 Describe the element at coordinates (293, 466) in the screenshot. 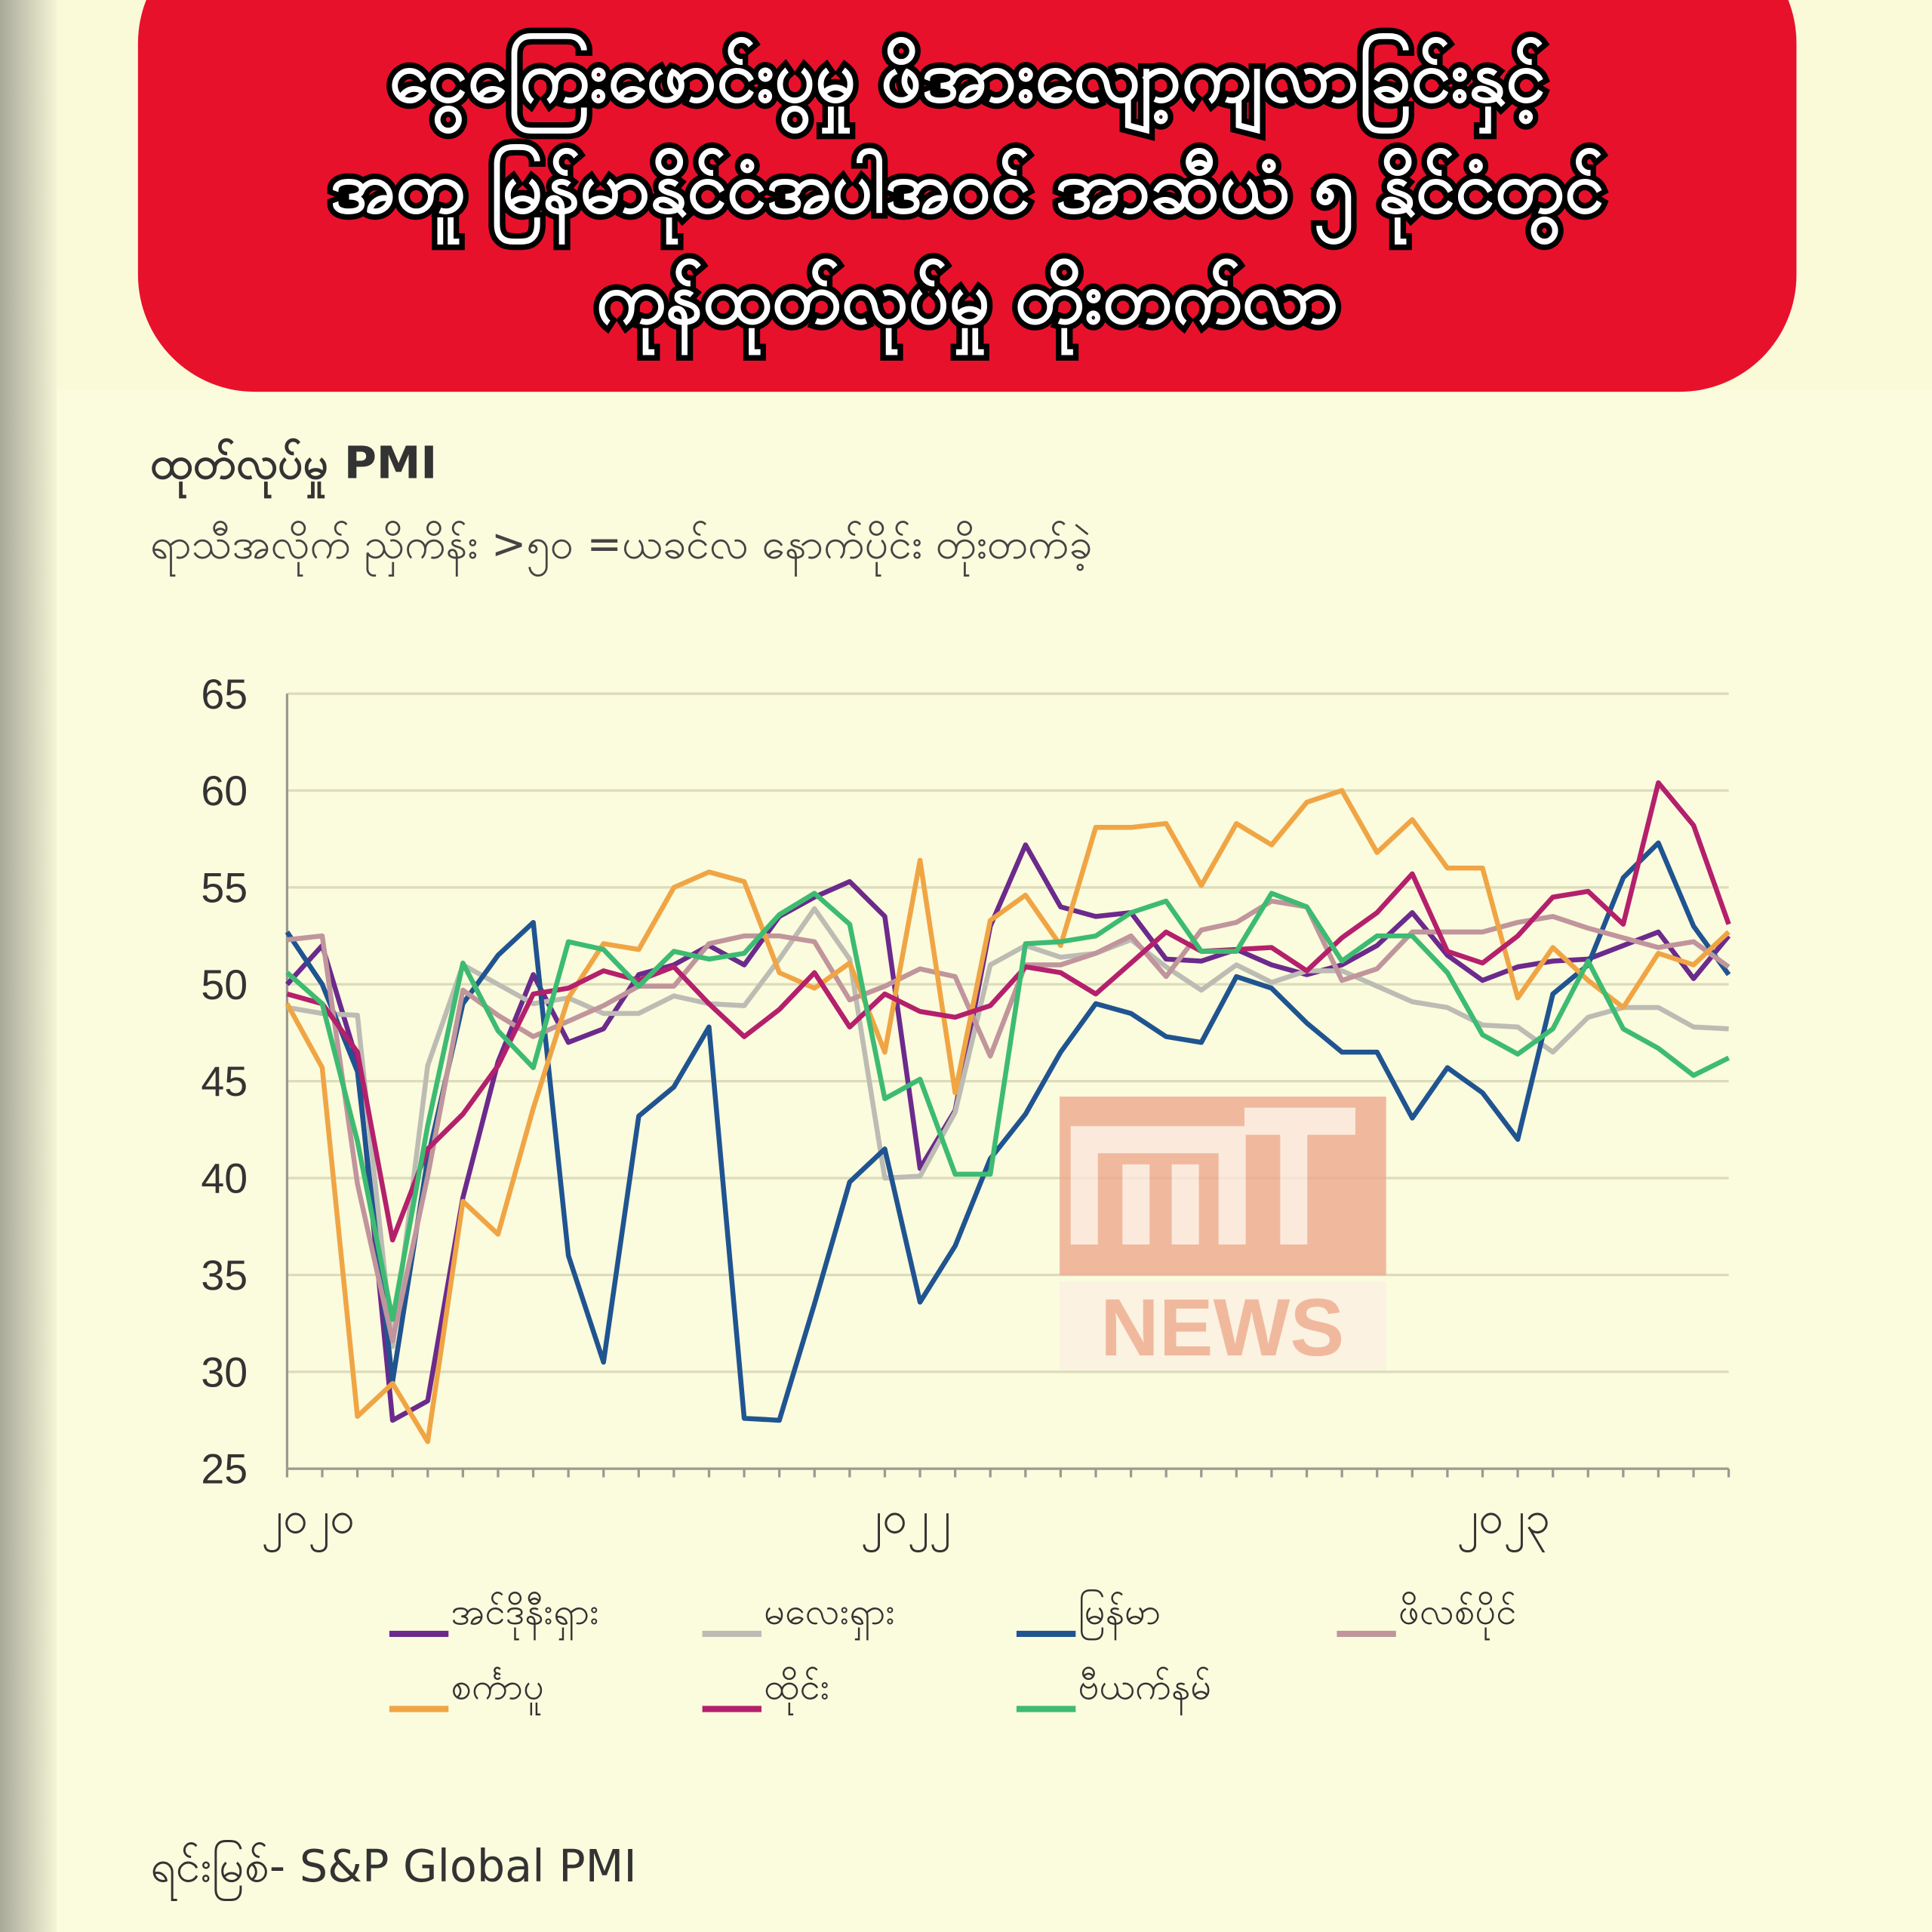

I see `chart-title: ထုတ်လုပ်မှု PMI` at that location.